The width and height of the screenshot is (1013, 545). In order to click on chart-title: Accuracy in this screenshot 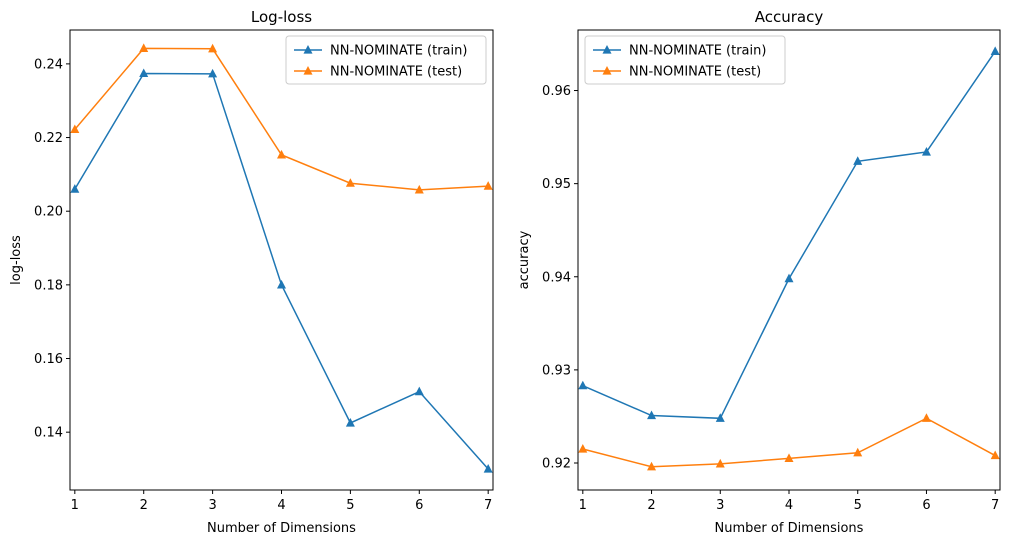, I will do `click(789, 17)`.